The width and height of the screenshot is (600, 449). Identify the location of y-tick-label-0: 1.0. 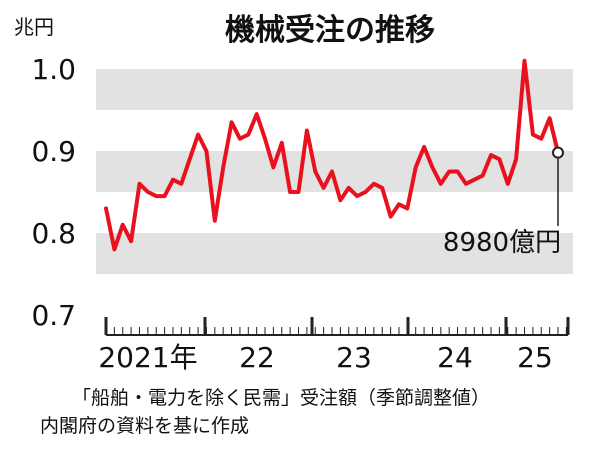
(53, 69).